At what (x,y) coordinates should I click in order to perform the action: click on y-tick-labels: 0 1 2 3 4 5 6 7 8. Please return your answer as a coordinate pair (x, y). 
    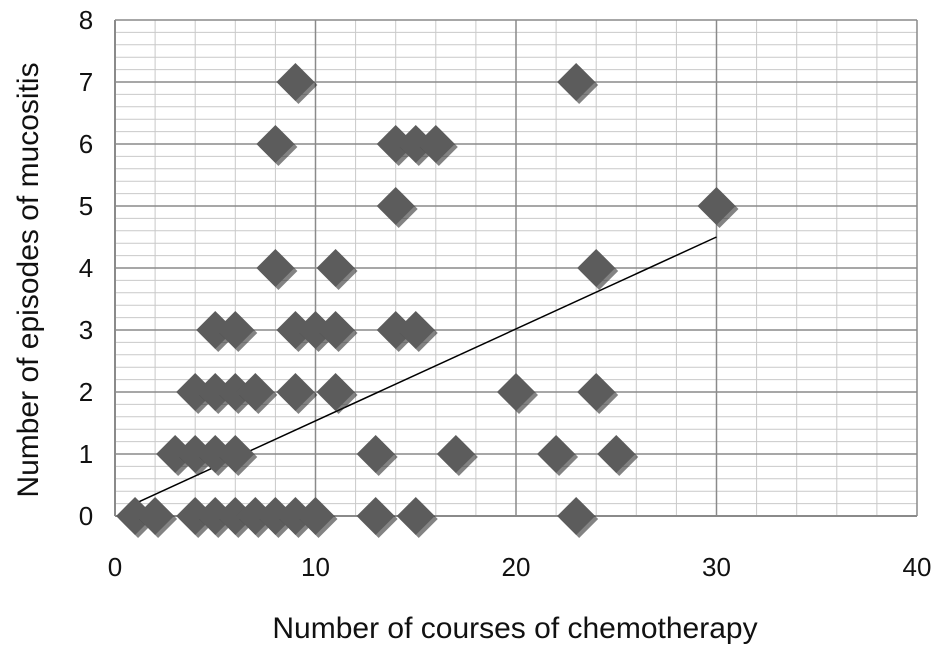
    Looking at the image, I should click on (86, 268).